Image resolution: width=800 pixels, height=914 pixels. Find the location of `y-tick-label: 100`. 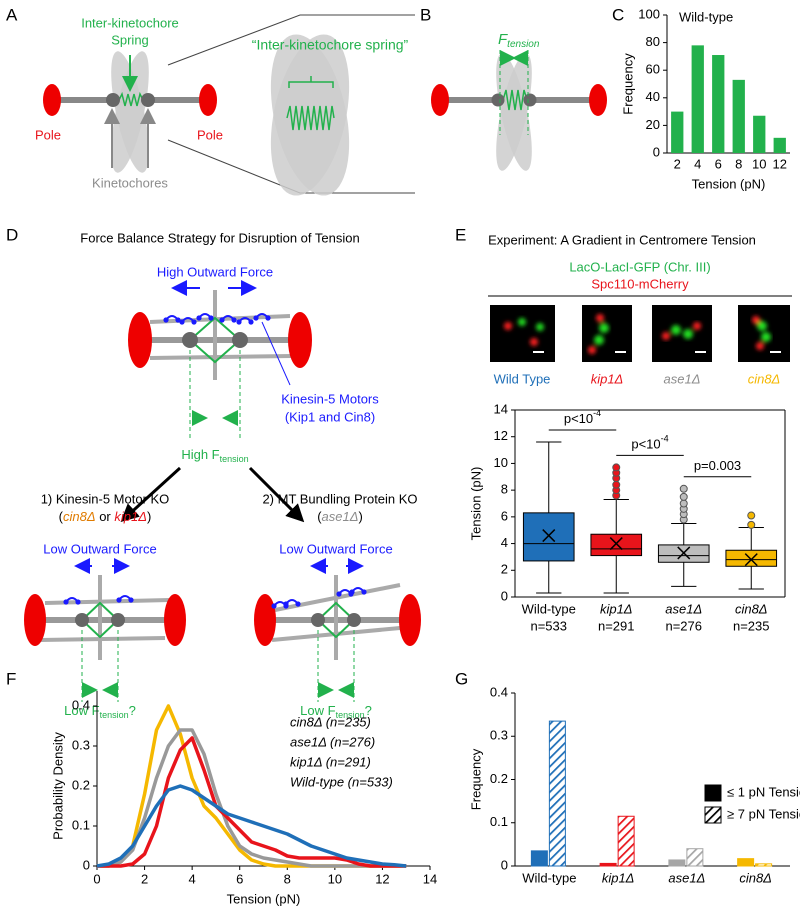

y-tick-label: 100 is located at coordinates (649, 13).